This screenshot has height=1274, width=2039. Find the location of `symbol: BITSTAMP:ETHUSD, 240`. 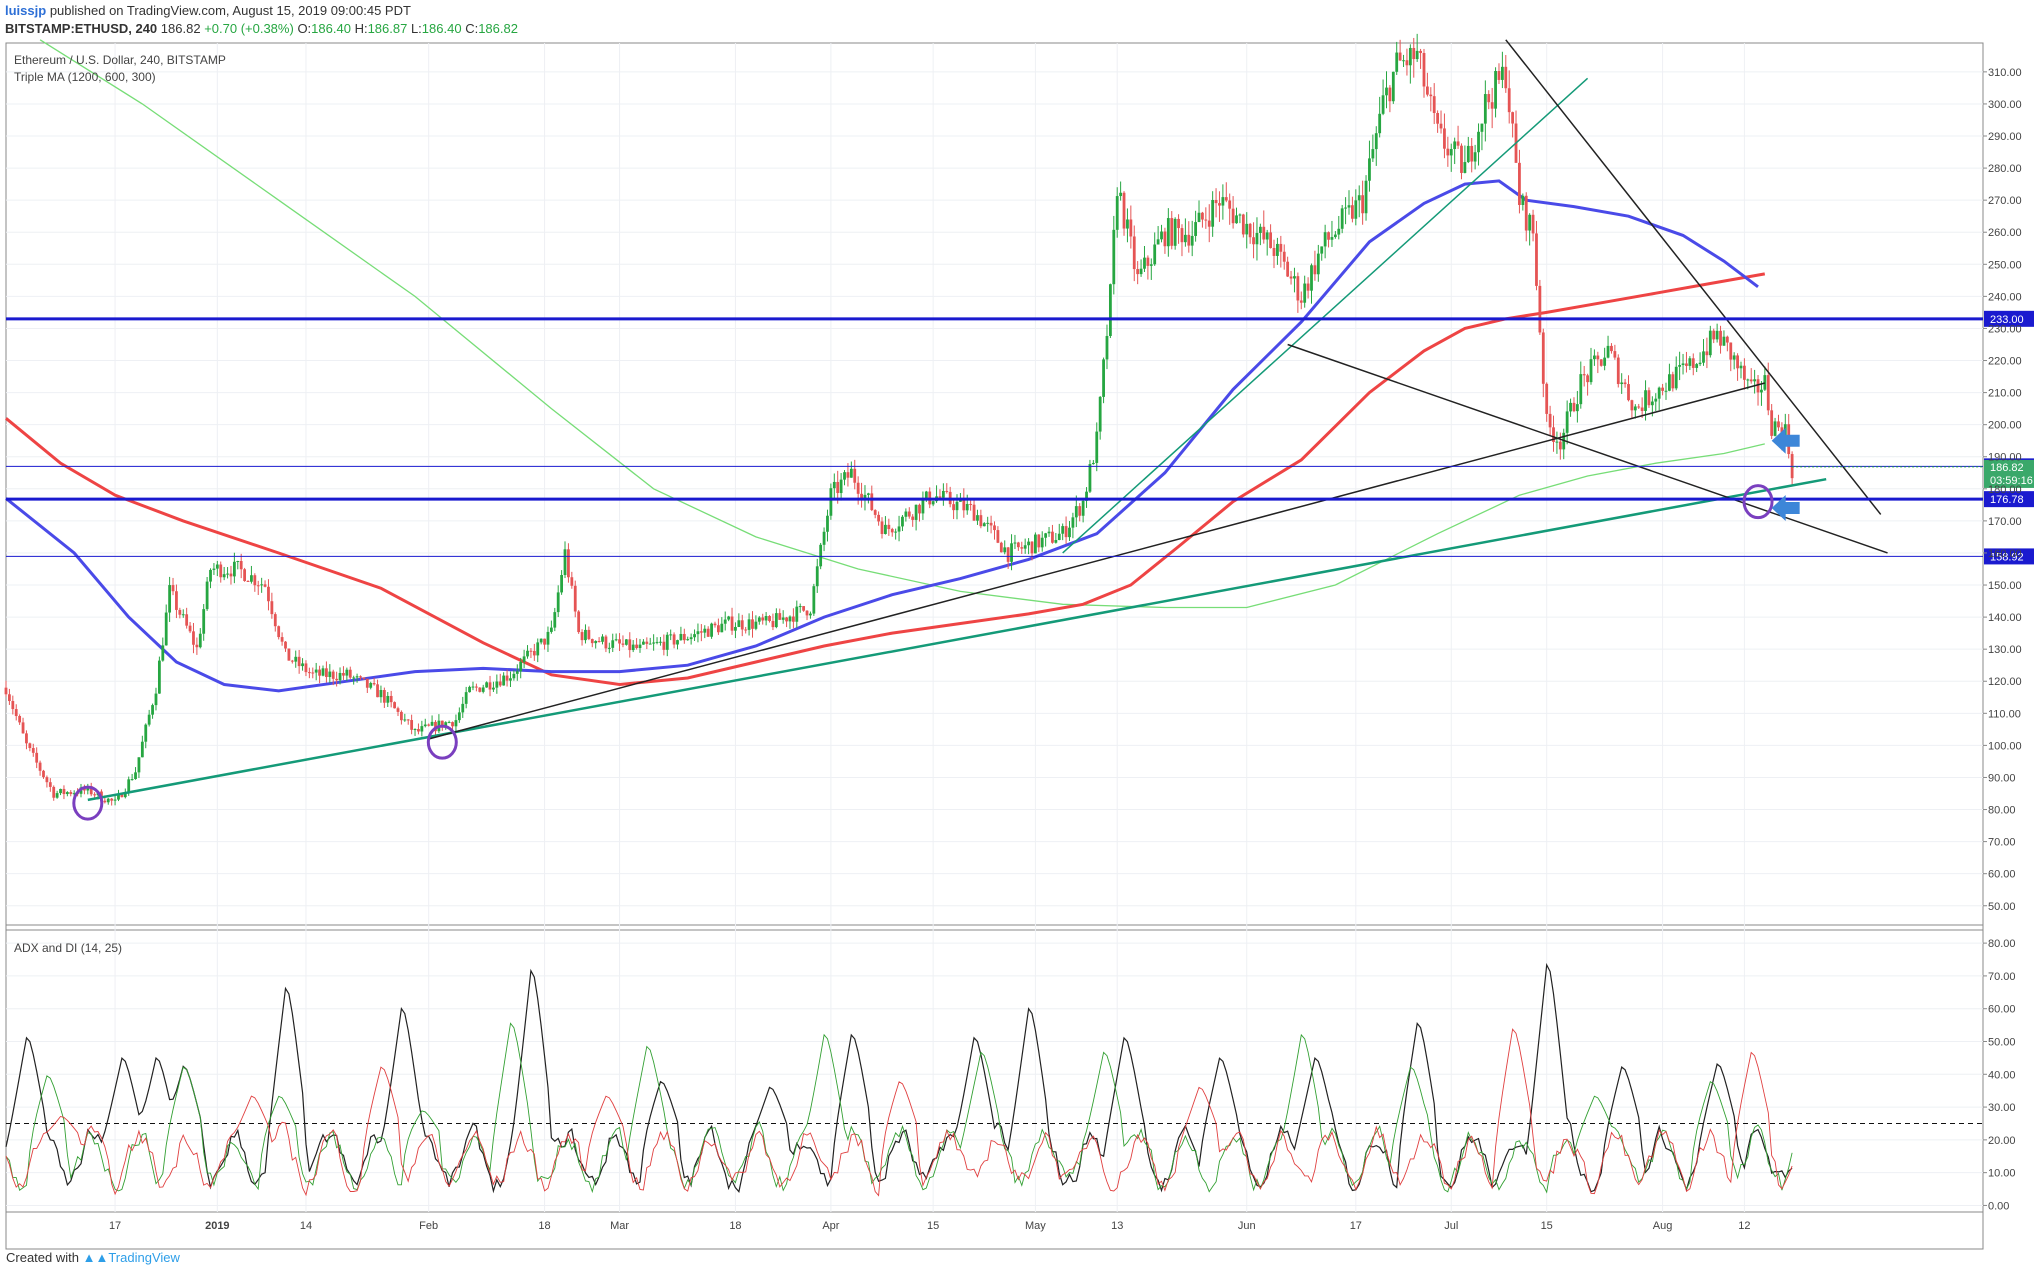

symbol: BITSTAMP:ETHUSD, 240 is located at coordinates (81, 28).